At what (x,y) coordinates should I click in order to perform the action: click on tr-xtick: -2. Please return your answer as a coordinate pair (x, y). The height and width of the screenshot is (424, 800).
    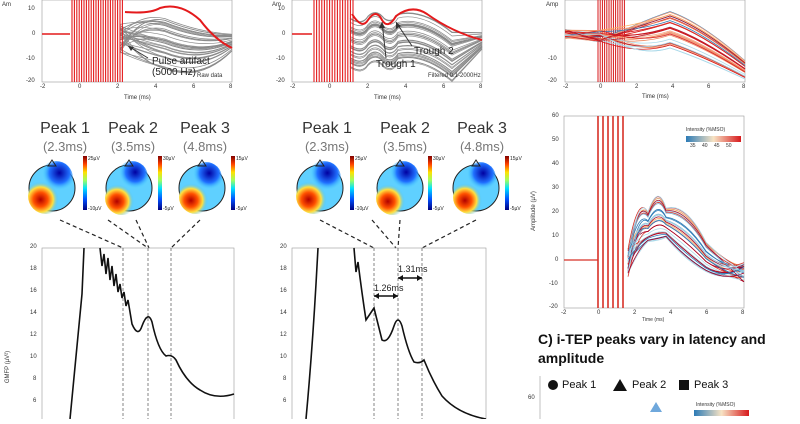
    Looking at the image, I should click on (566, 87).